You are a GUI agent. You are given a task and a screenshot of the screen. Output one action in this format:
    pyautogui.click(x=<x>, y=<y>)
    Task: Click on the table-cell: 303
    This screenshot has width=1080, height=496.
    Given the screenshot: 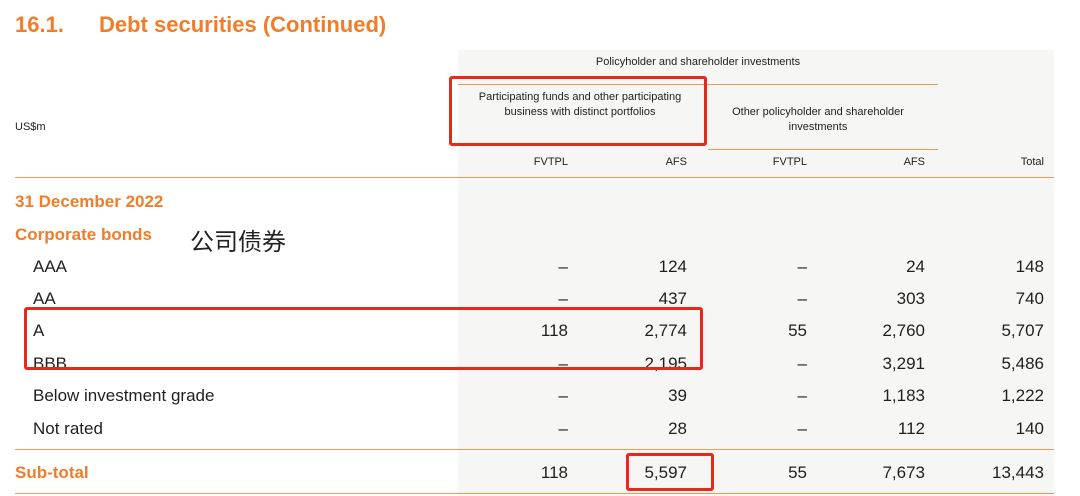 What is the action you would take?
    pyautogui.click(x=910, y=298)
    